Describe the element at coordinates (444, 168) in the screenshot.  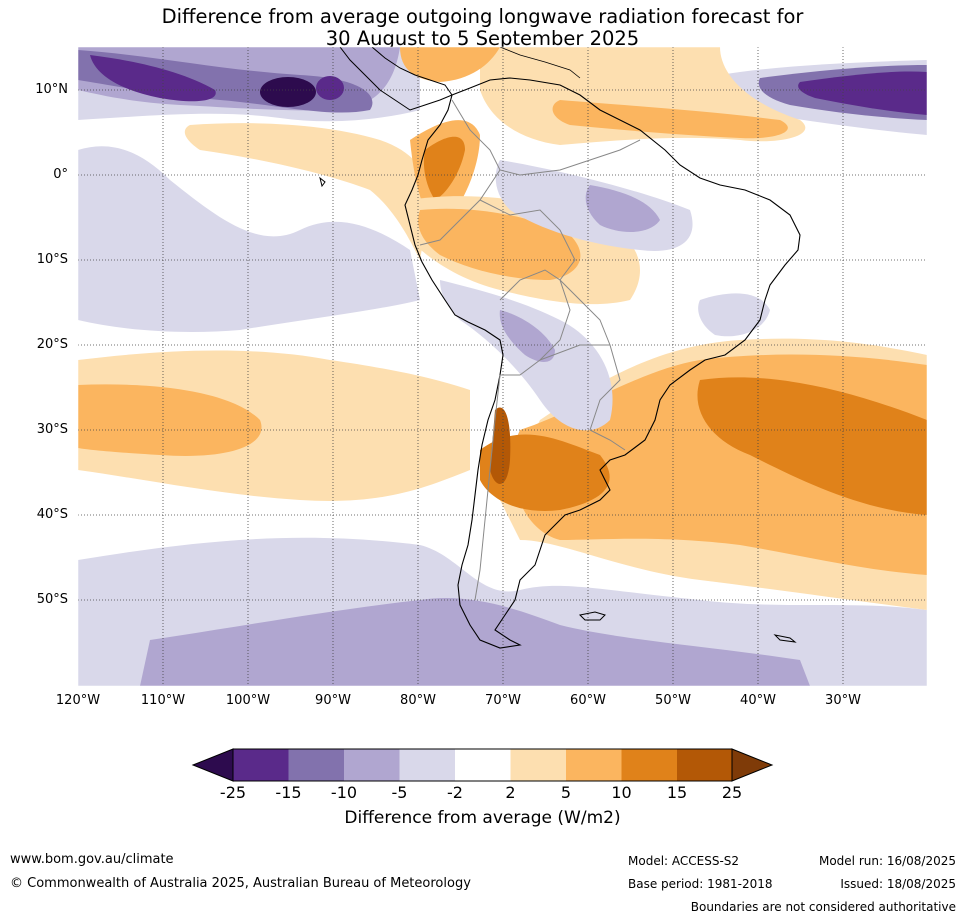
I see `anomaly-region-colombia-dark-orange` at that location.